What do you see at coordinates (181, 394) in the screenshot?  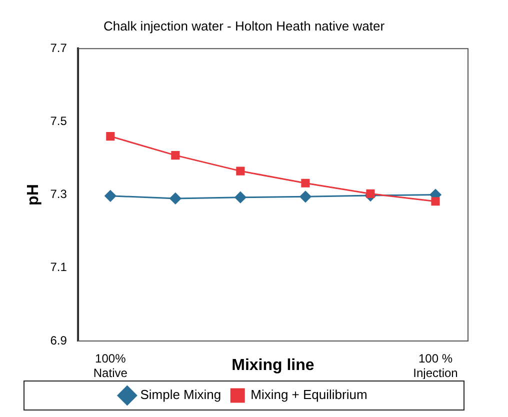 I see `legend-label: Simple Mixing` at bounding box center [181, 394].